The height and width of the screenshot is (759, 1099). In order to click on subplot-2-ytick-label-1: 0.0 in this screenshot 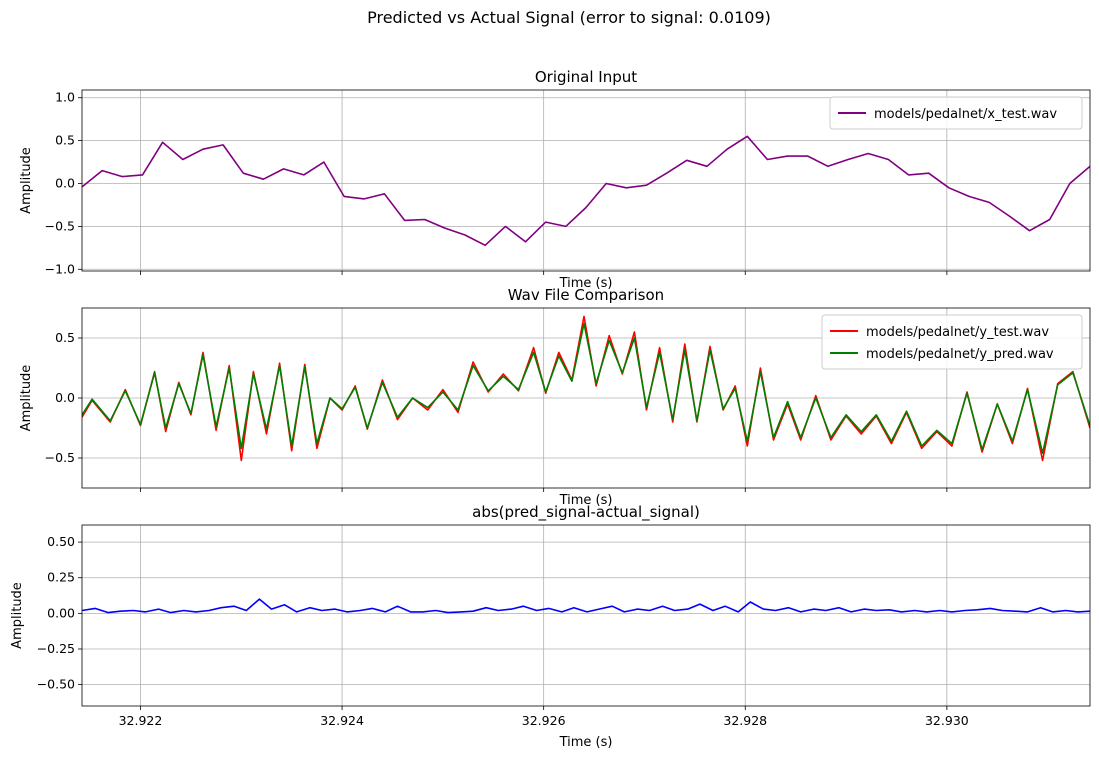, I will do `click(65, 397)`.